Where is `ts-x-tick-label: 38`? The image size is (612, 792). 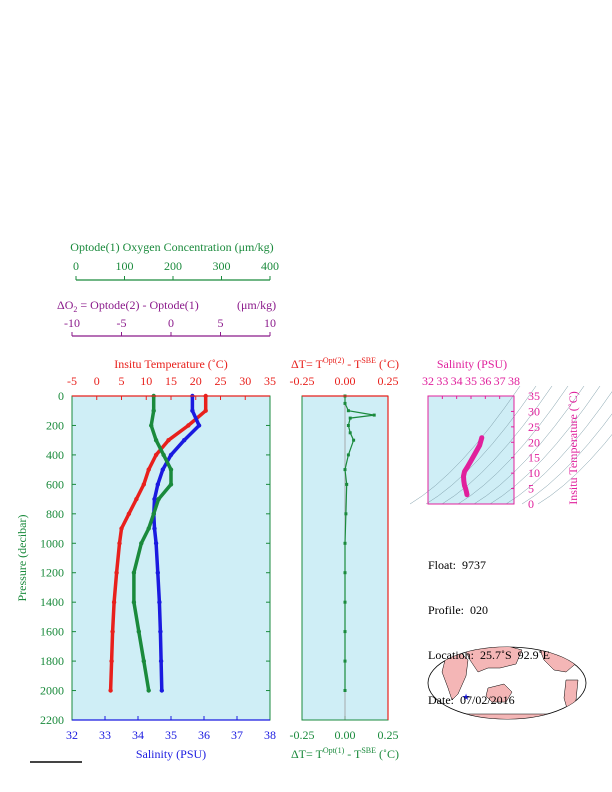
ts-x-tick-label: 38 is located at coordinates (514, 381).